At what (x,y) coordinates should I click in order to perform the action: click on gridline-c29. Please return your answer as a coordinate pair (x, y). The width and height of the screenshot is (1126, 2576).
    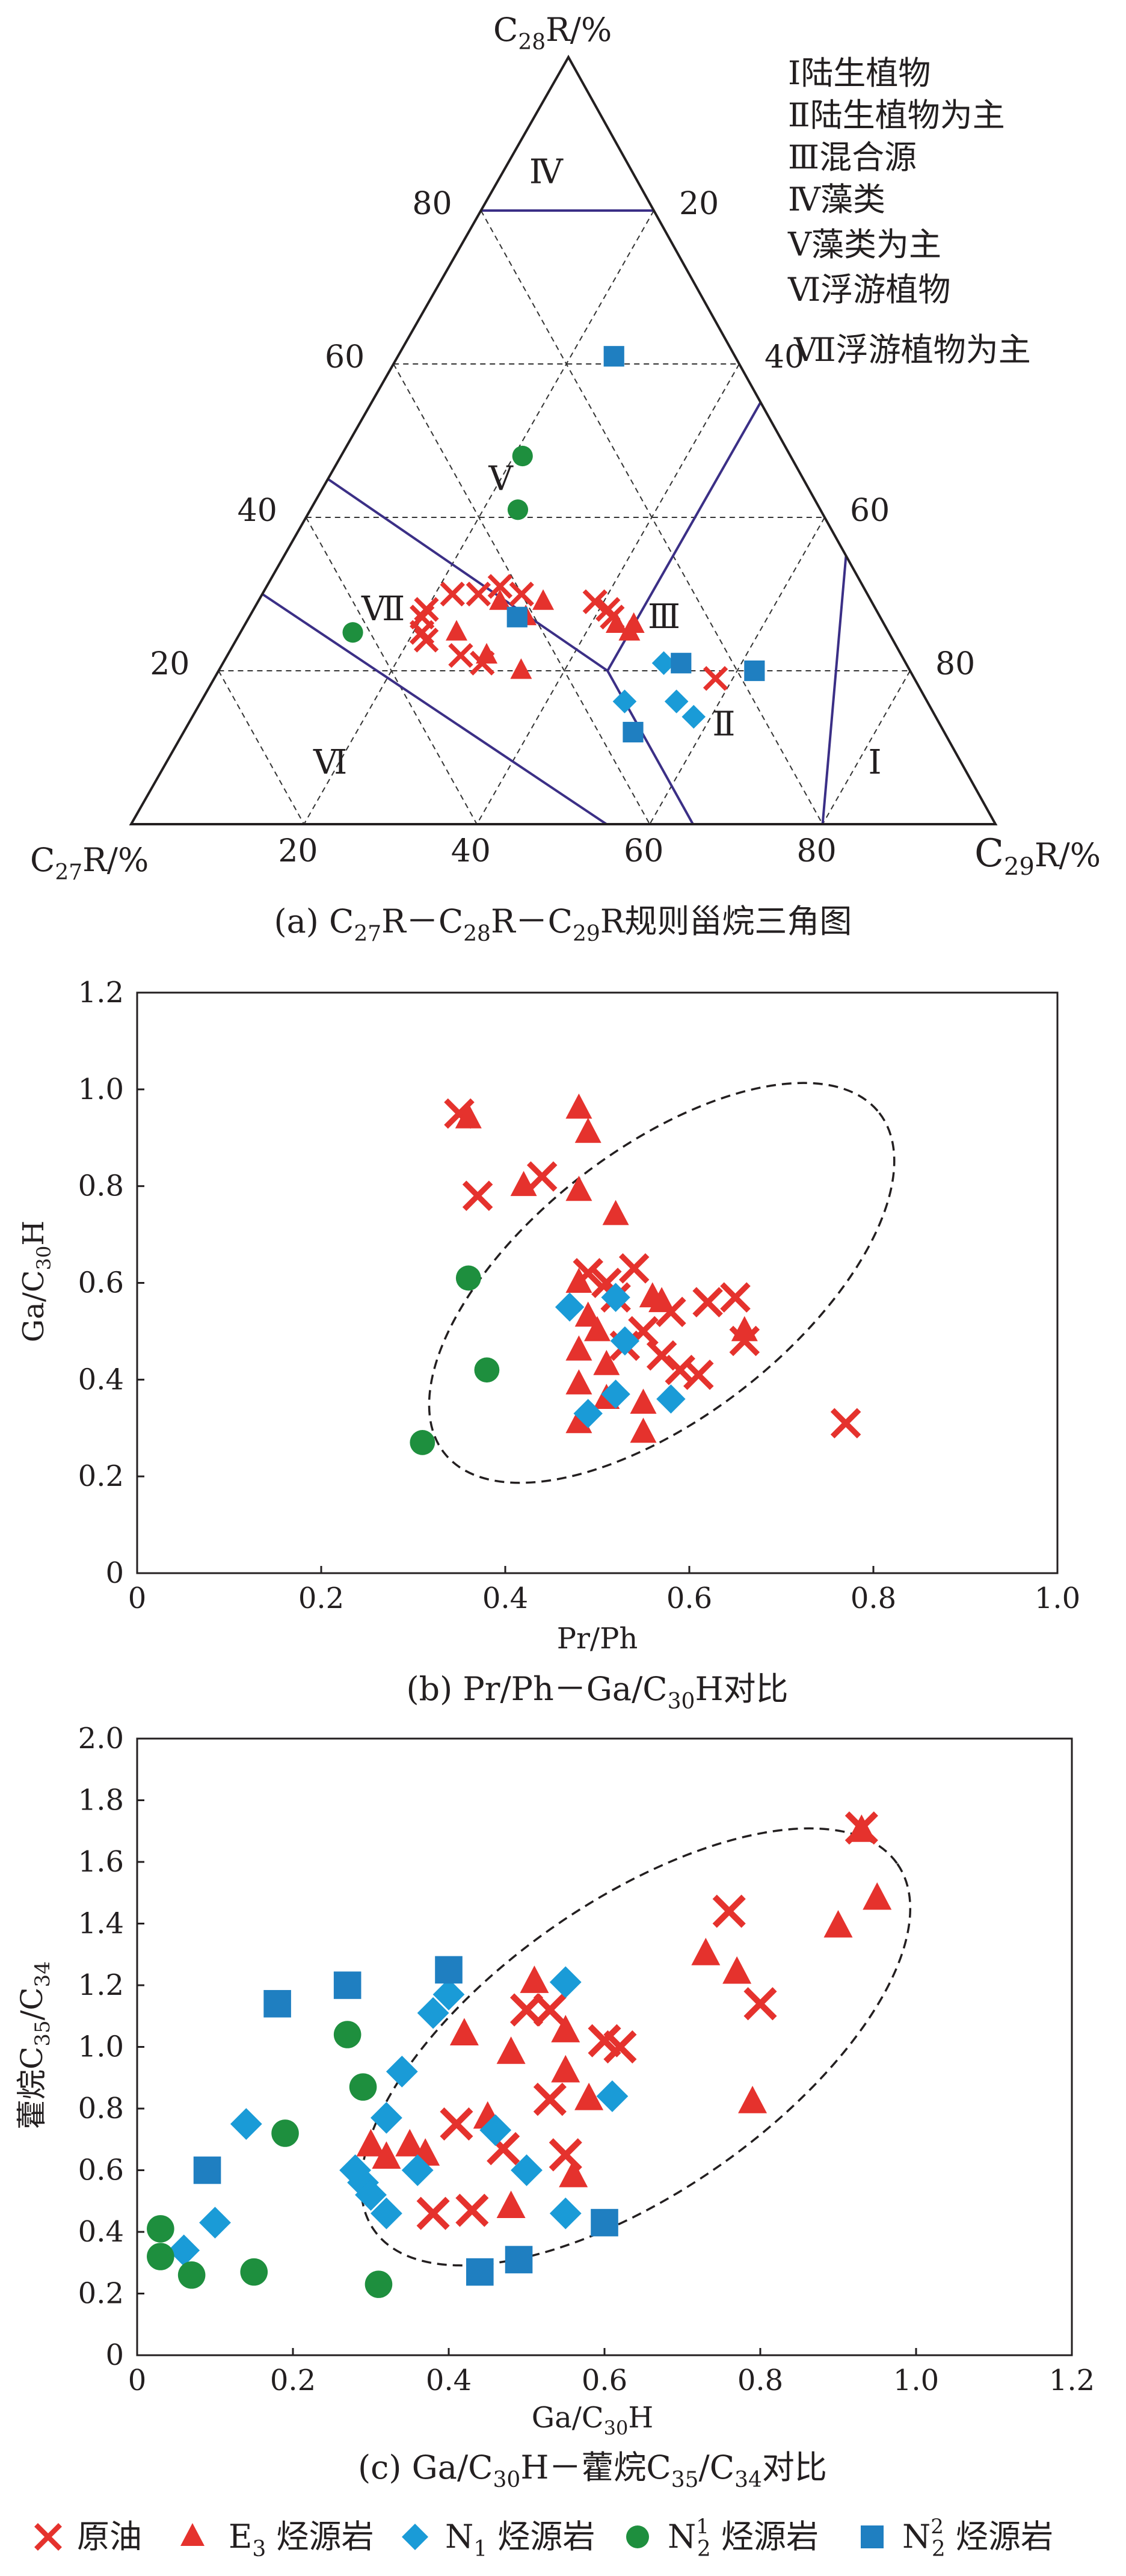
    Looking at the image, I should click on (478, 517).